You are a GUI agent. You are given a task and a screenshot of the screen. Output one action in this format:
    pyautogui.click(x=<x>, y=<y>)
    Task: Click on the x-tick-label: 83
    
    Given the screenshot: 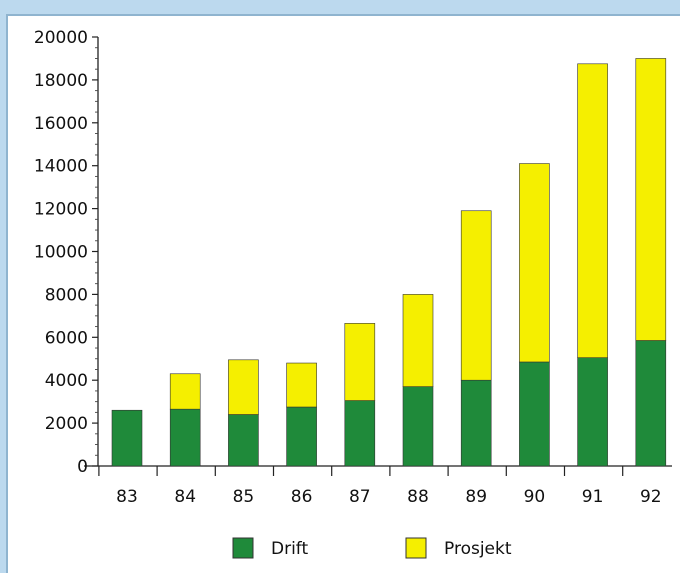 What is the action you would take?
    pyautogui.click(x=127, y=497)
    